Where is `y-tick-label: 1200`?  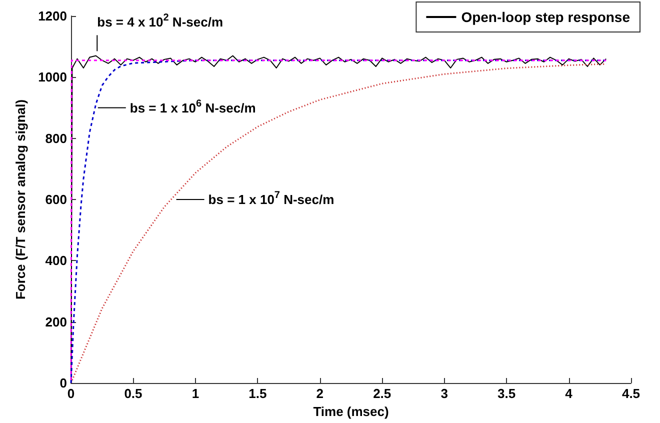
y-tick-label: 1200 is located at coordinates (52, 16).